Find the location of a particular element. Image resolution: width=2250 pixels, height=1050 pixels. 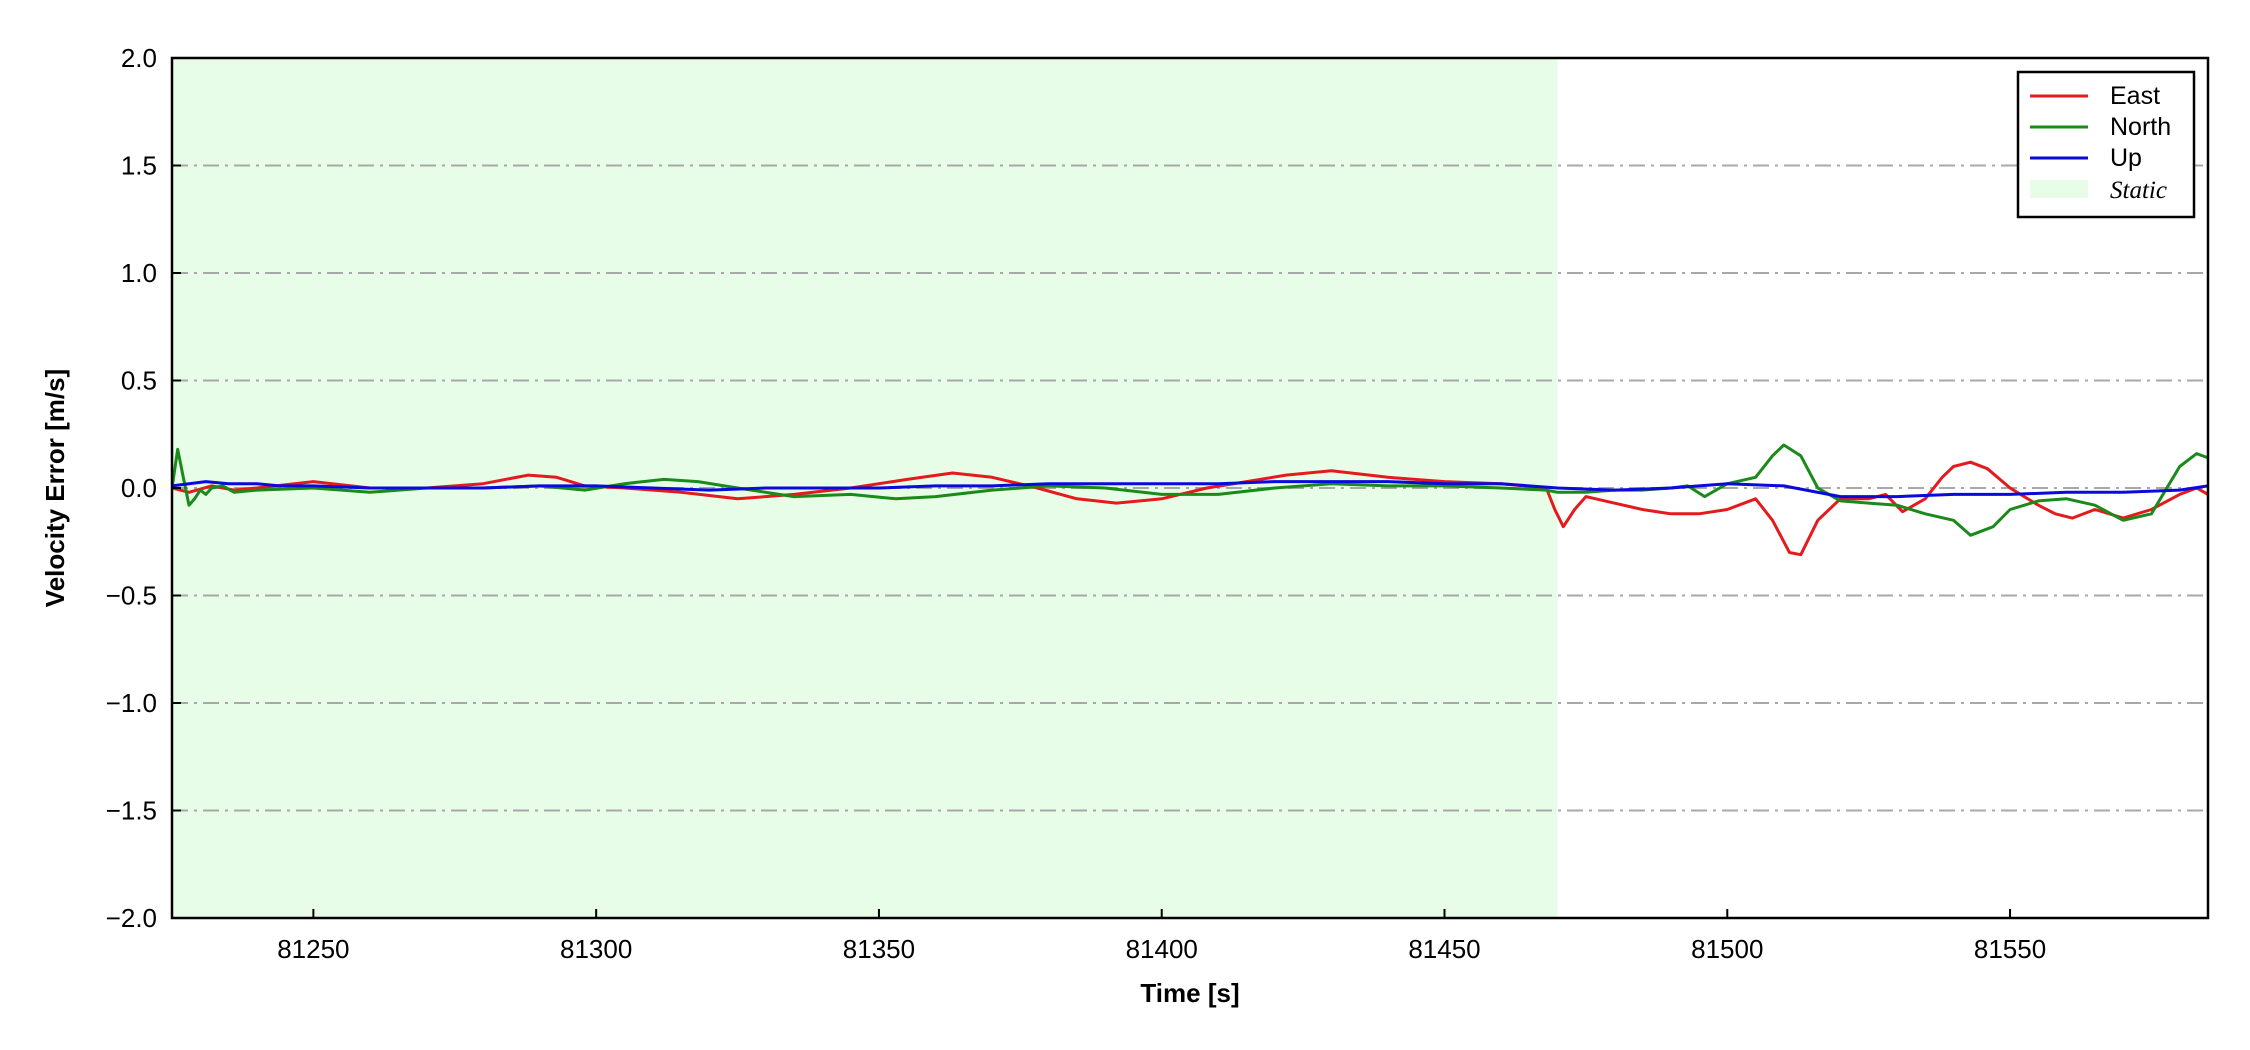

y-tick-label: −1.5 is located at coordinates (131, 811).